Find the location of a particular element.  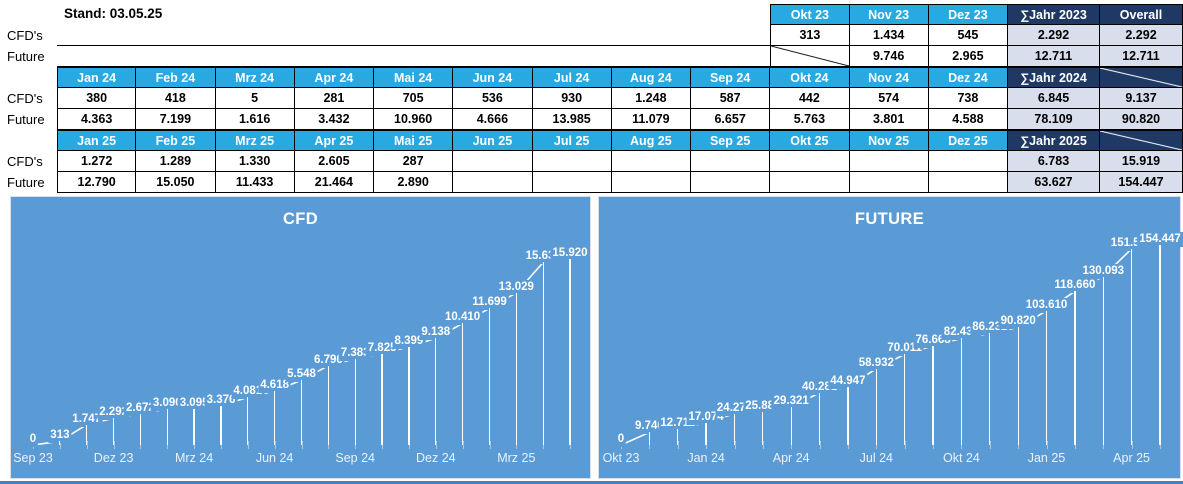

sum-cell: 6.845 is located at coordinates (1054, 98).